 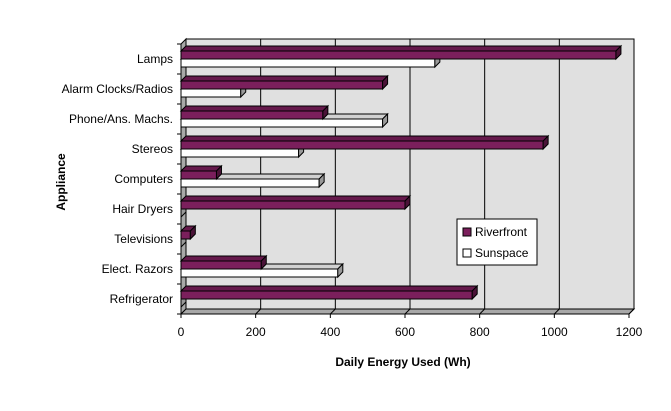 What do you see at coordinates (554, 332) in the screenshot?
I see `x-tick-label: 1000` at bounding box center [554, 332].